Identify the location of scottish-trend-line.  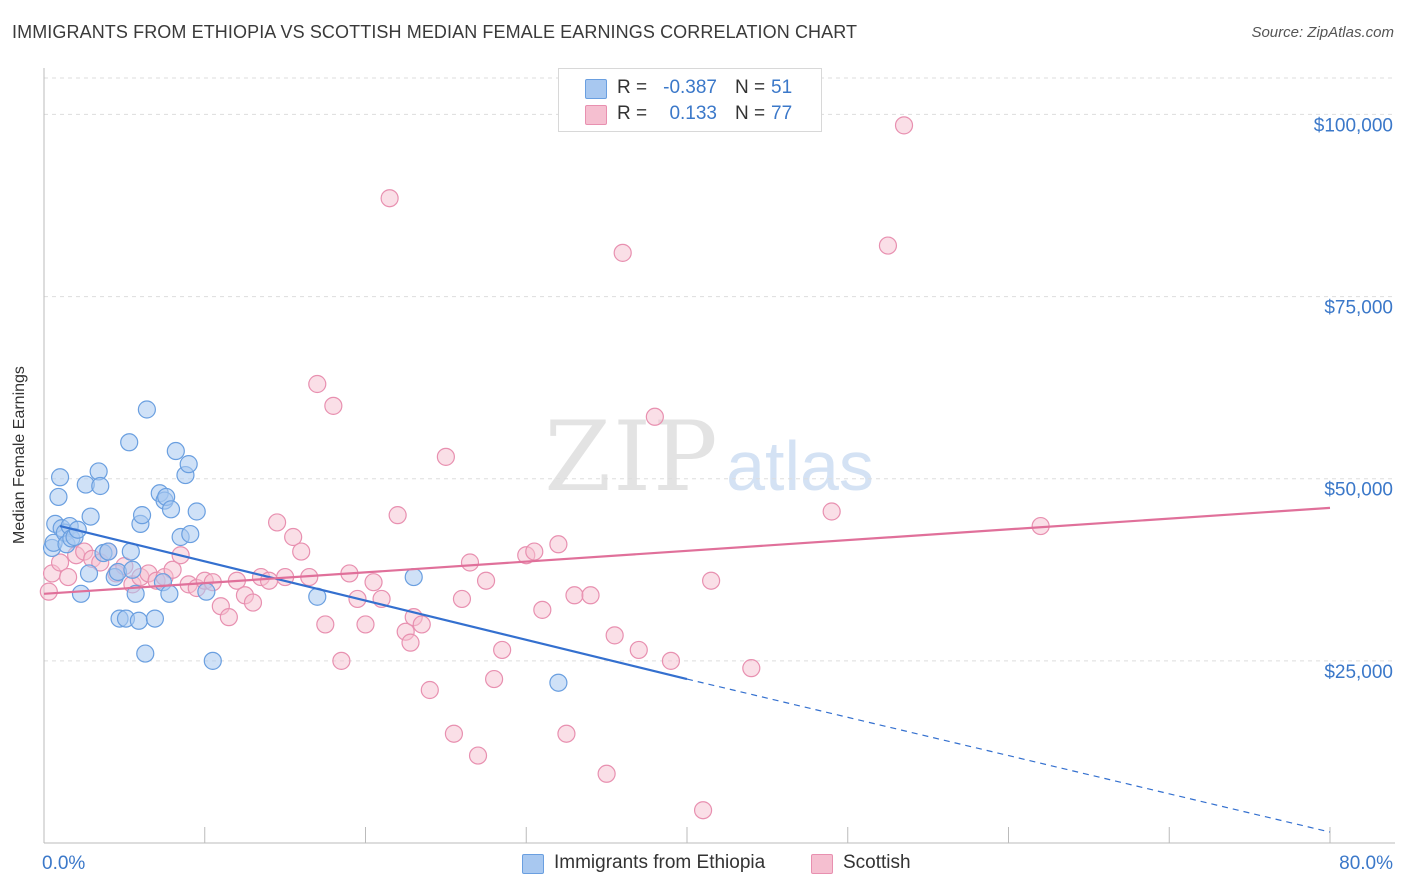
(687, 550).